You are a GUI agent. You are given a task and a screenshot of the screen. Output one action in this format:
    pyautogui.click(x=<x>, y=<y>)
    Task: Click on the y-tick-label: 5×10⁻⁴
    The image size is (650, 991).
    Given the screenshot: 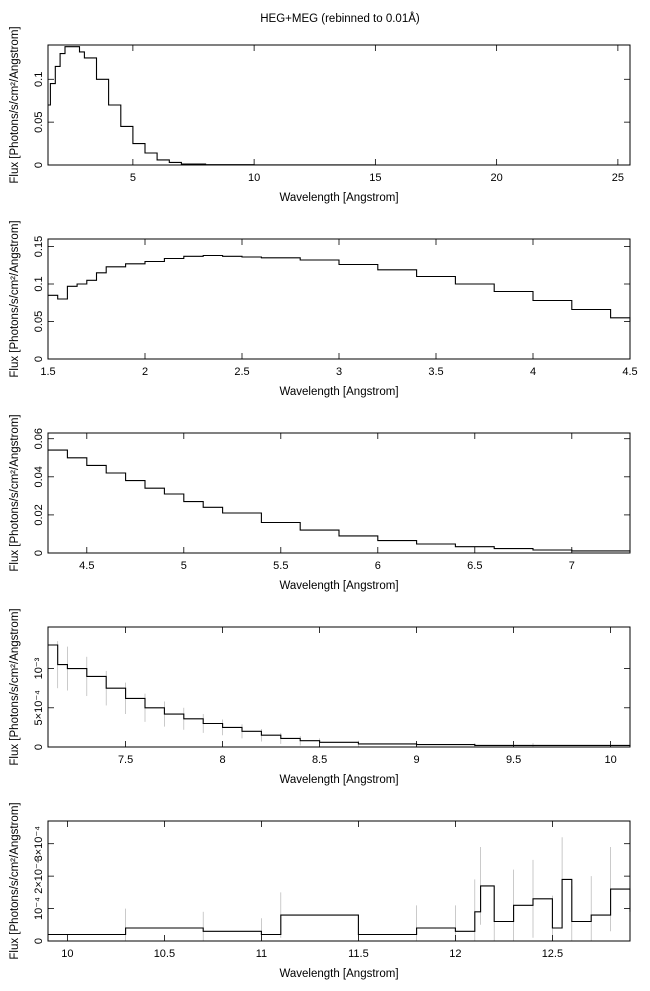 What is the action you would take?
    pyautogui.click(x=39, y=708)
    